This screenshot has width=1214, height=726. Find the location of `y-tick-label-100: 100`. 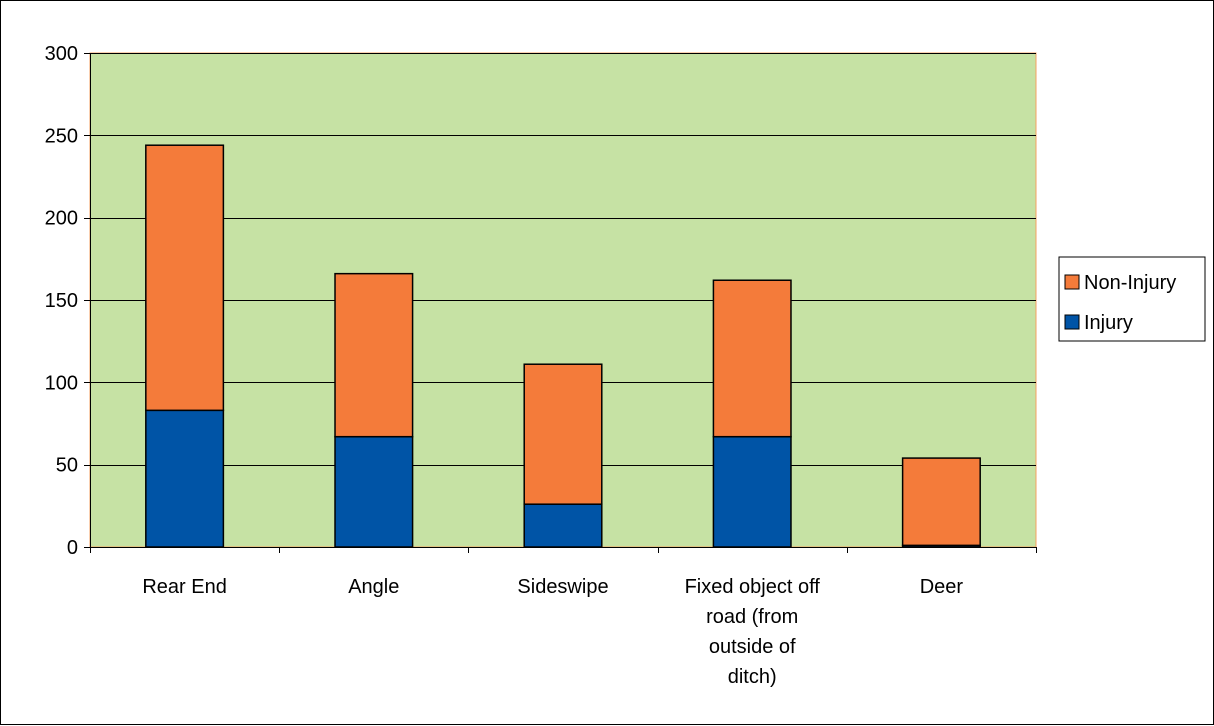

y-tick-label-100: 100 is located at coordinates (61, 383).